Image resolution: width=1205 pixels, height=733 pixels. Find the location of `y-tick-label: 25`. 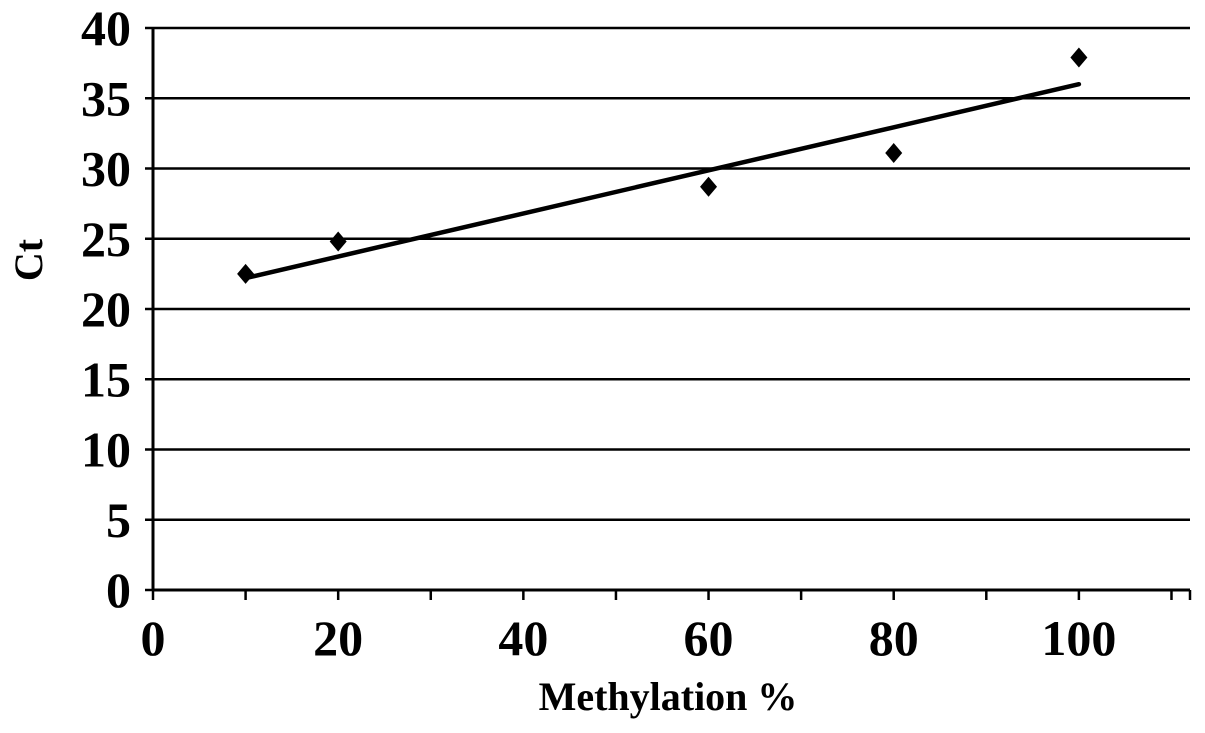

y-tick-label: 25 is located at coordinates (106, 239).